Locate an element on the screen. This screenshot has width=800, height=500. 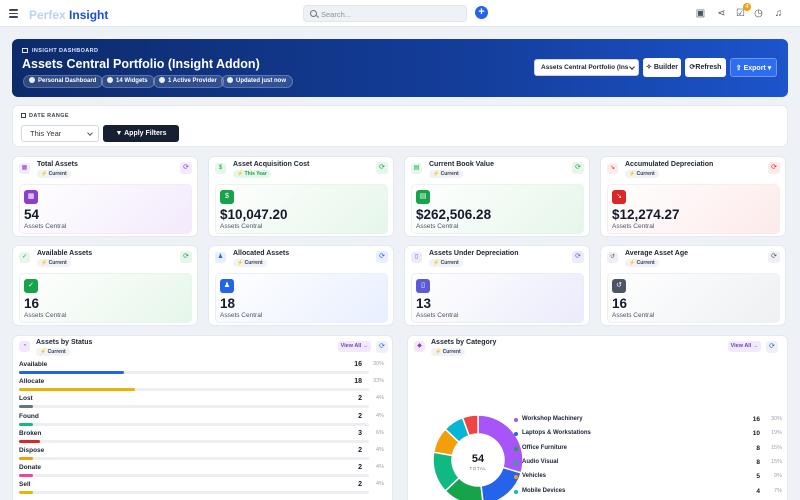
legend-row: Workshop Machinery 16 30% is located at coordinates (648, 422).